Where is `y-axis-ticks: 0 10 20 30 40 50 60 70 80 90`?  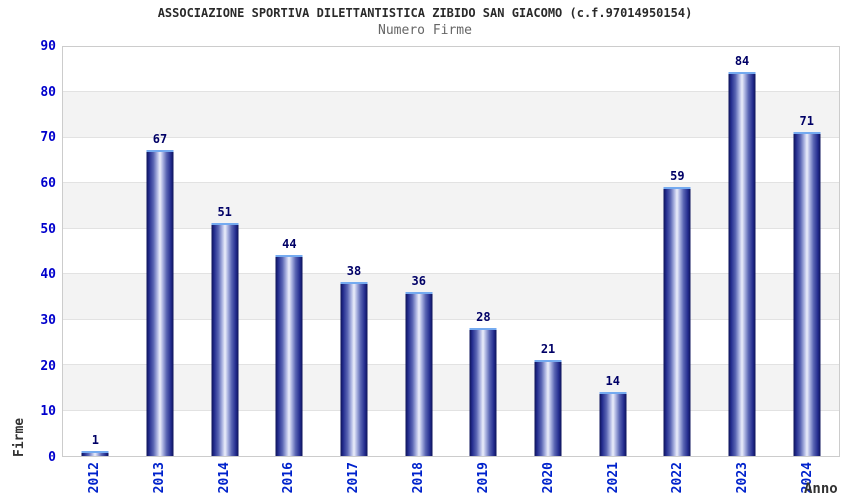 y-axis-ticks: 0 10 20 30 40 50 60 70 80 90 is located at coordinates (28, 252).